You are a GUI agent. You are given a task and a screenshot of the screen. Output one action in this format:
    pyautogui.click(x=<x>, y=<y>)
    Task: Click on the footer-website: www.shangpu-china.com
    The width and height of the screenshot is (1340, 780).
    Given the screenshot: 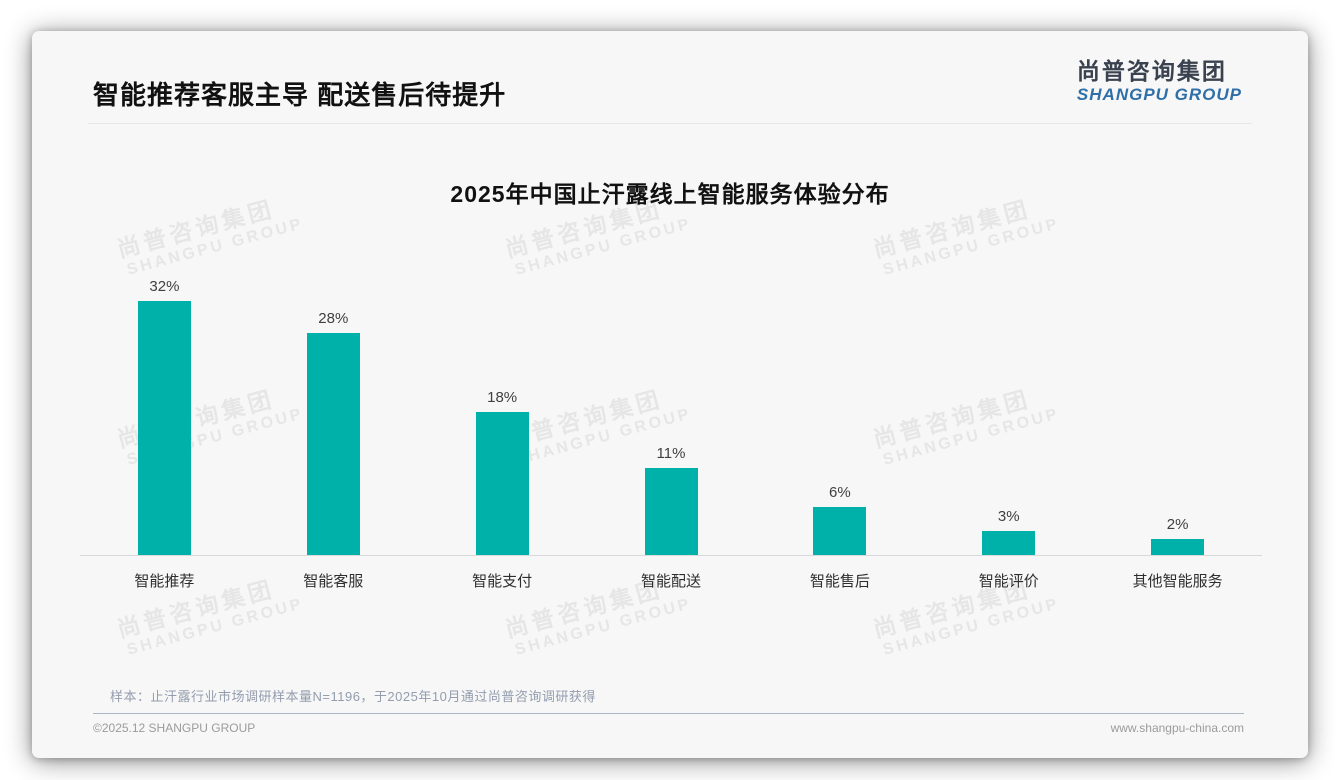 What is the action you would take?
    pyautogui.click(x=1177, y=728)
    